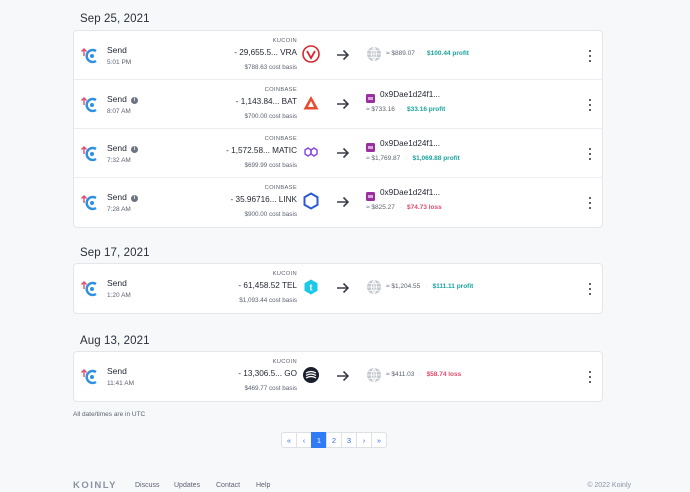 Image resolution: width=690 pixels, height=492 pixels. What do you see at coordinates (436, 158) in the screenshot?
I see `profit-loss-value: $1,069.88 profit` at bounding box center [436, 158].